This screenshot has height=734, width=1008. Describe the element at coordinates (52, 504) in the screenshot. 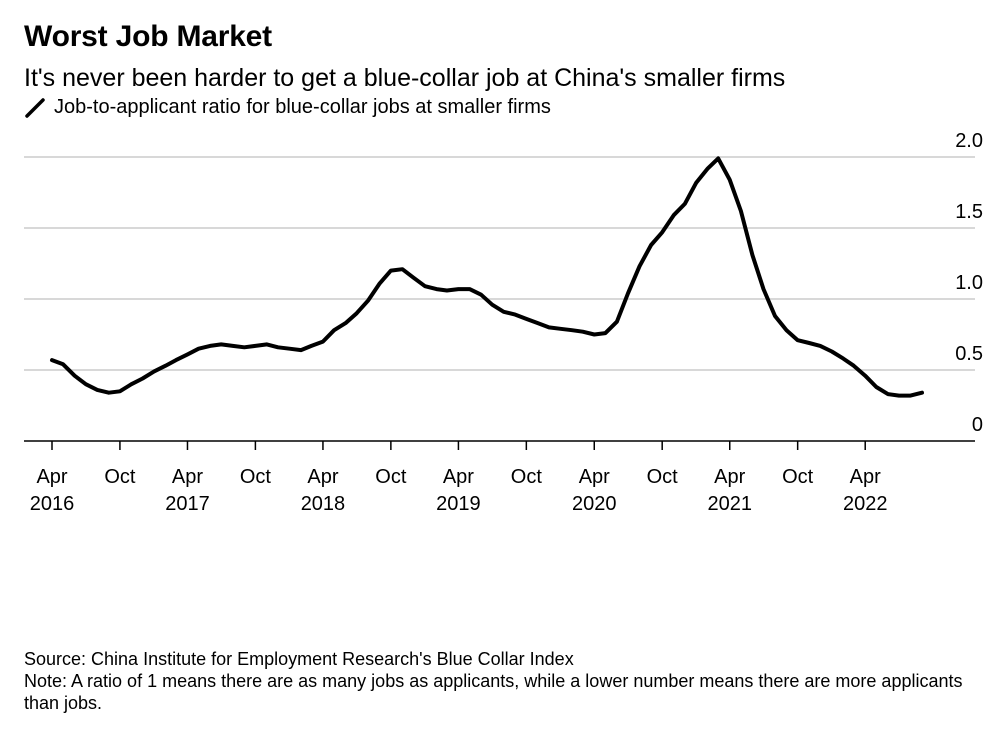

I see `x-tick-year-label: 2016` at that location.